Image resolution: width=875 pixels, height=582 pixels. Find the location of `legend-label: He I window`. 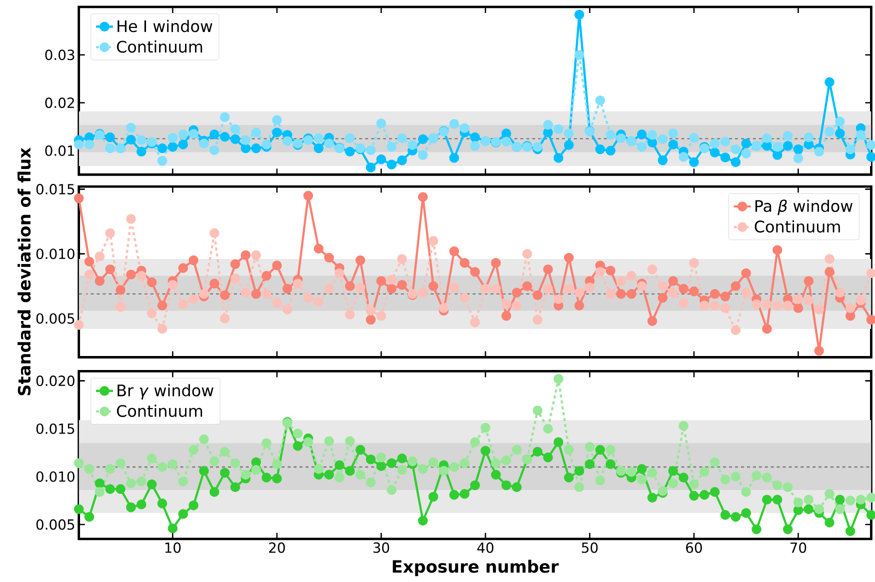

legend-label: He I window is located at coordinates (165, 26).